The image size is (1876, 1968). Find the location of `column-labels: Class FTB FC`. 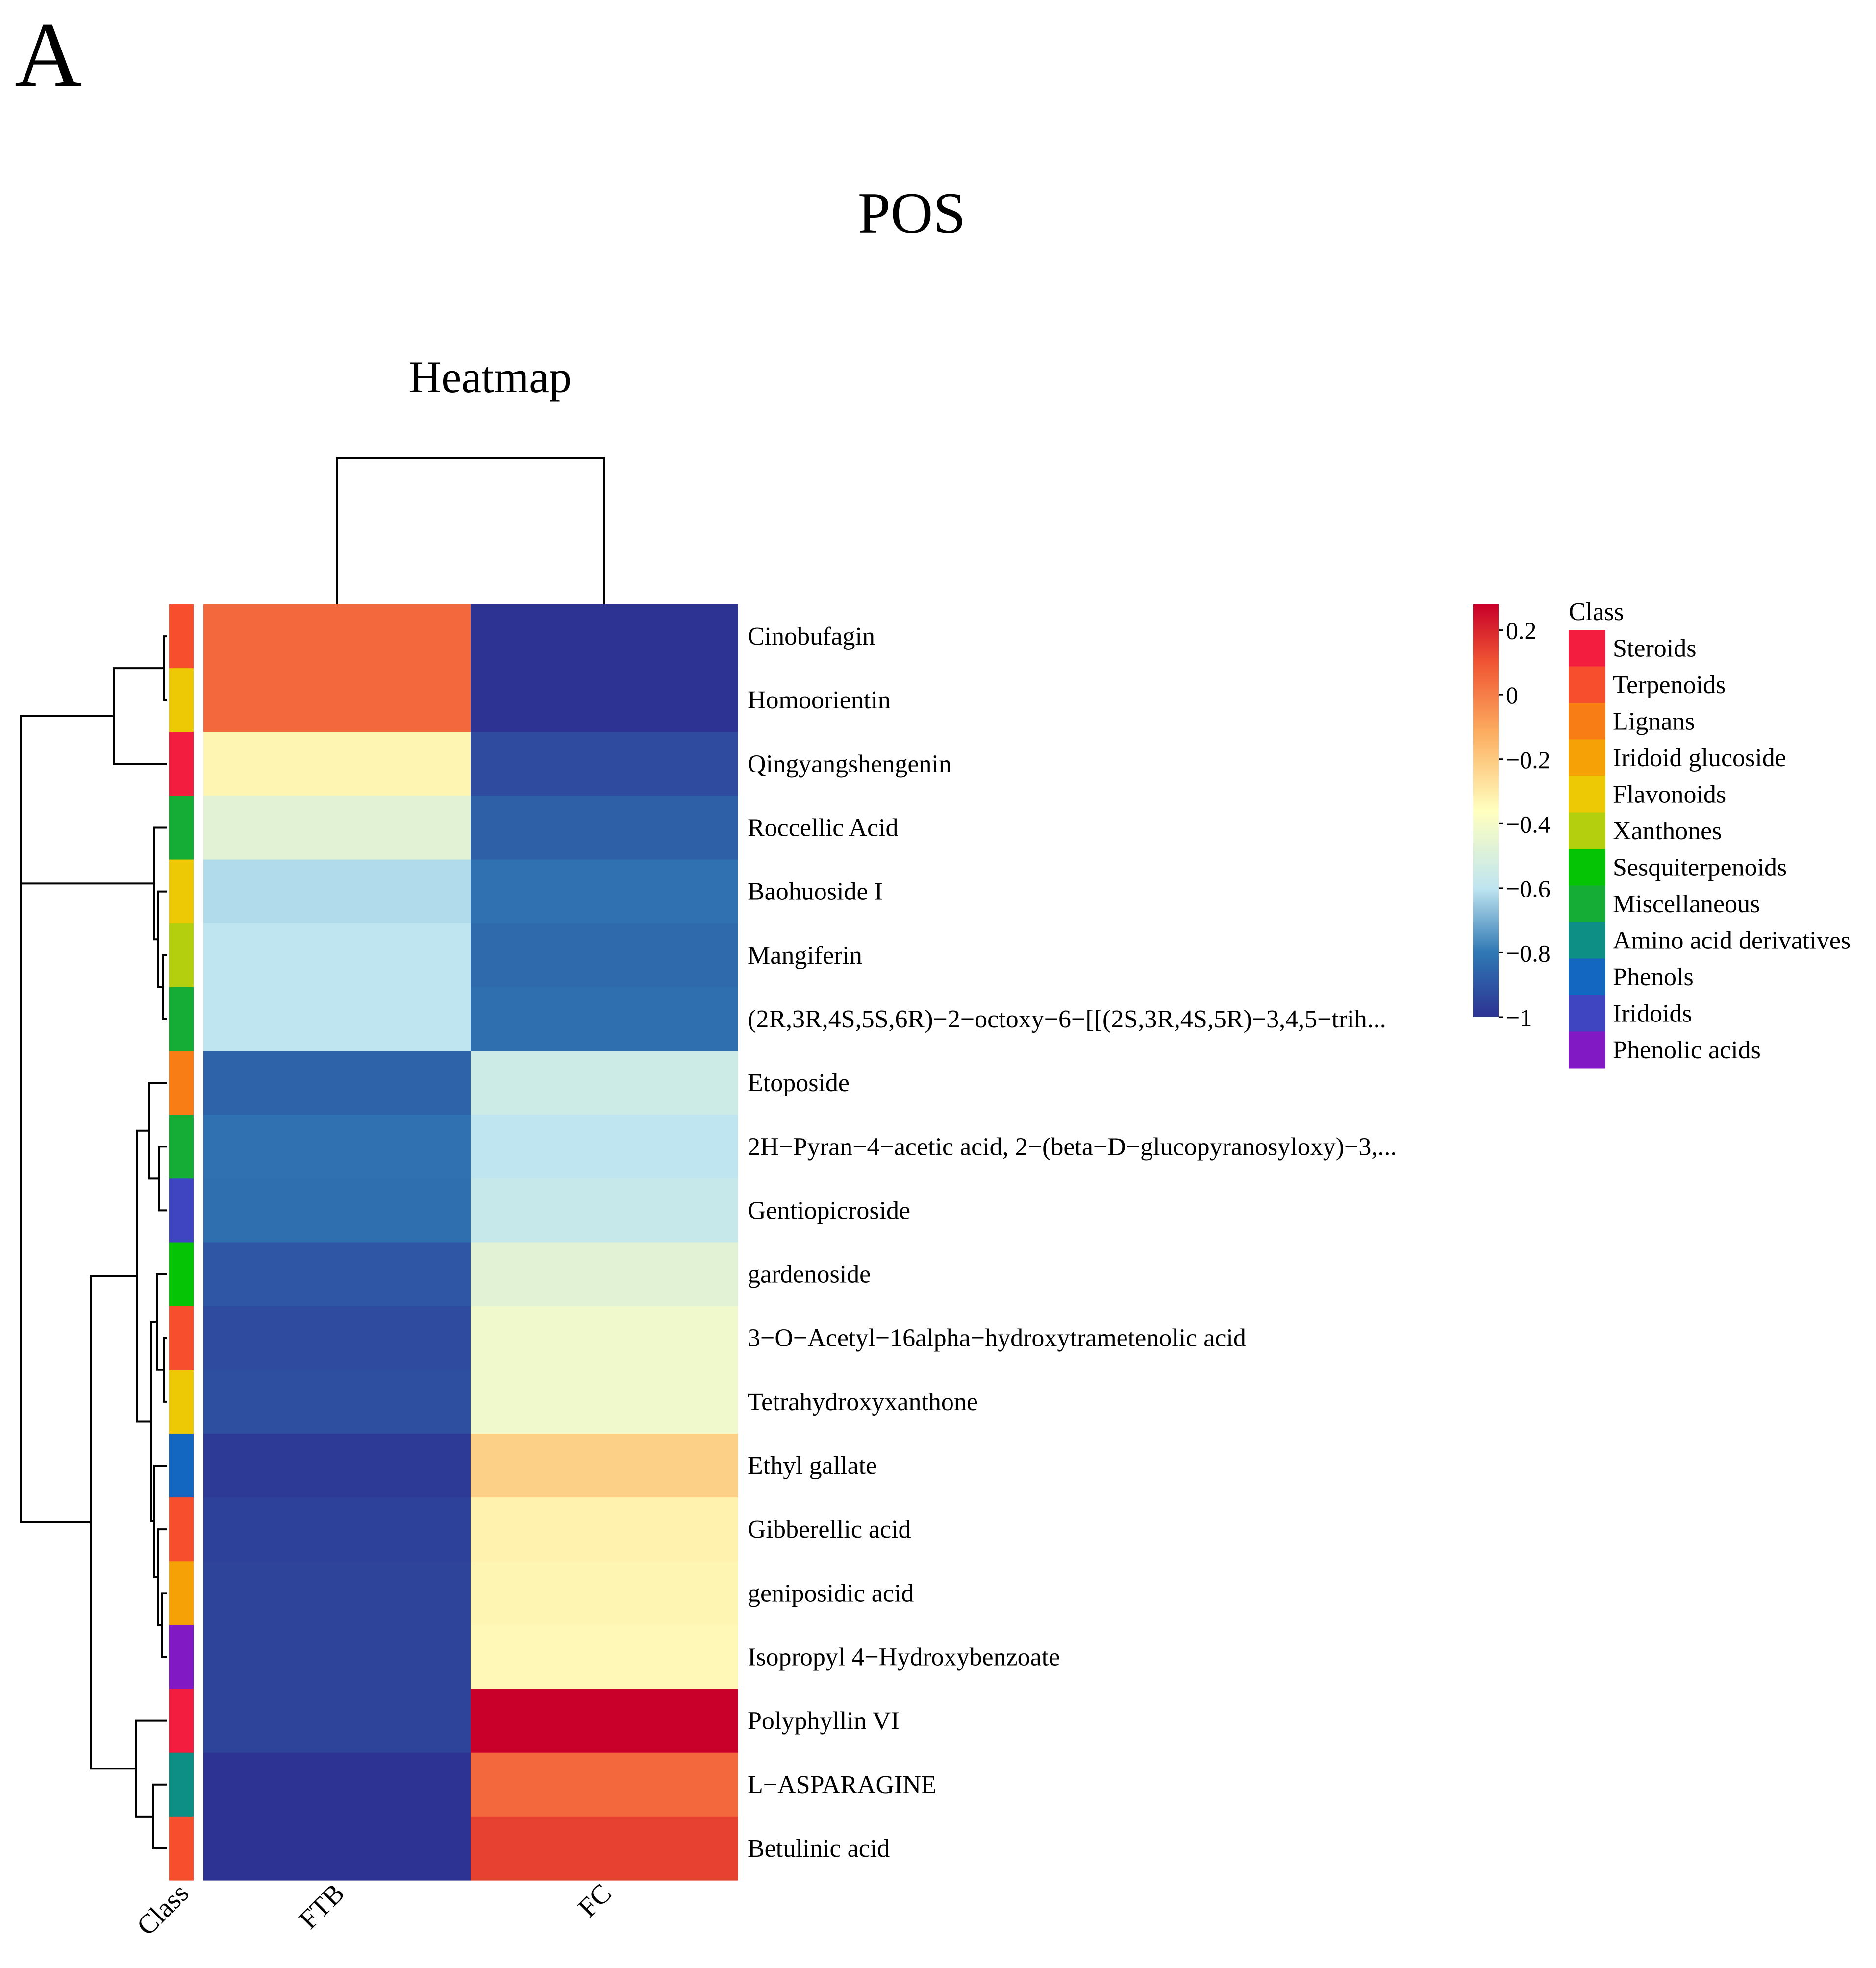

column-labels: Class FTB FC is located at coordinates (374, 1910).